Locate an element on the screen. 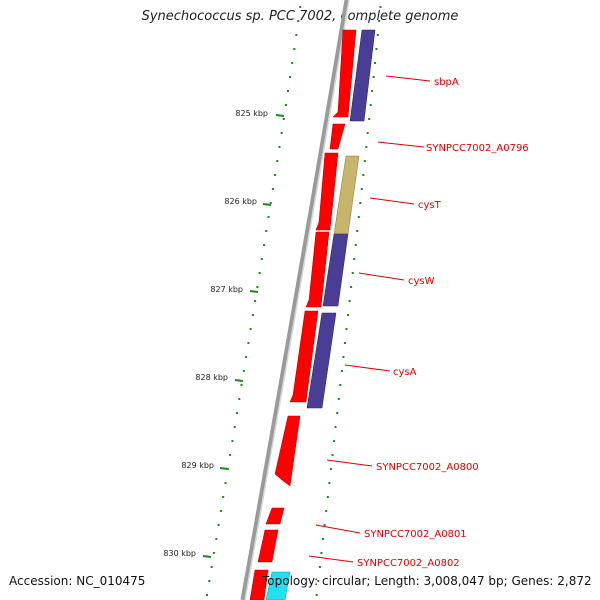  gene-label-A0802: SYNPCC7002_A0802 is located at coordinates (408, 563).